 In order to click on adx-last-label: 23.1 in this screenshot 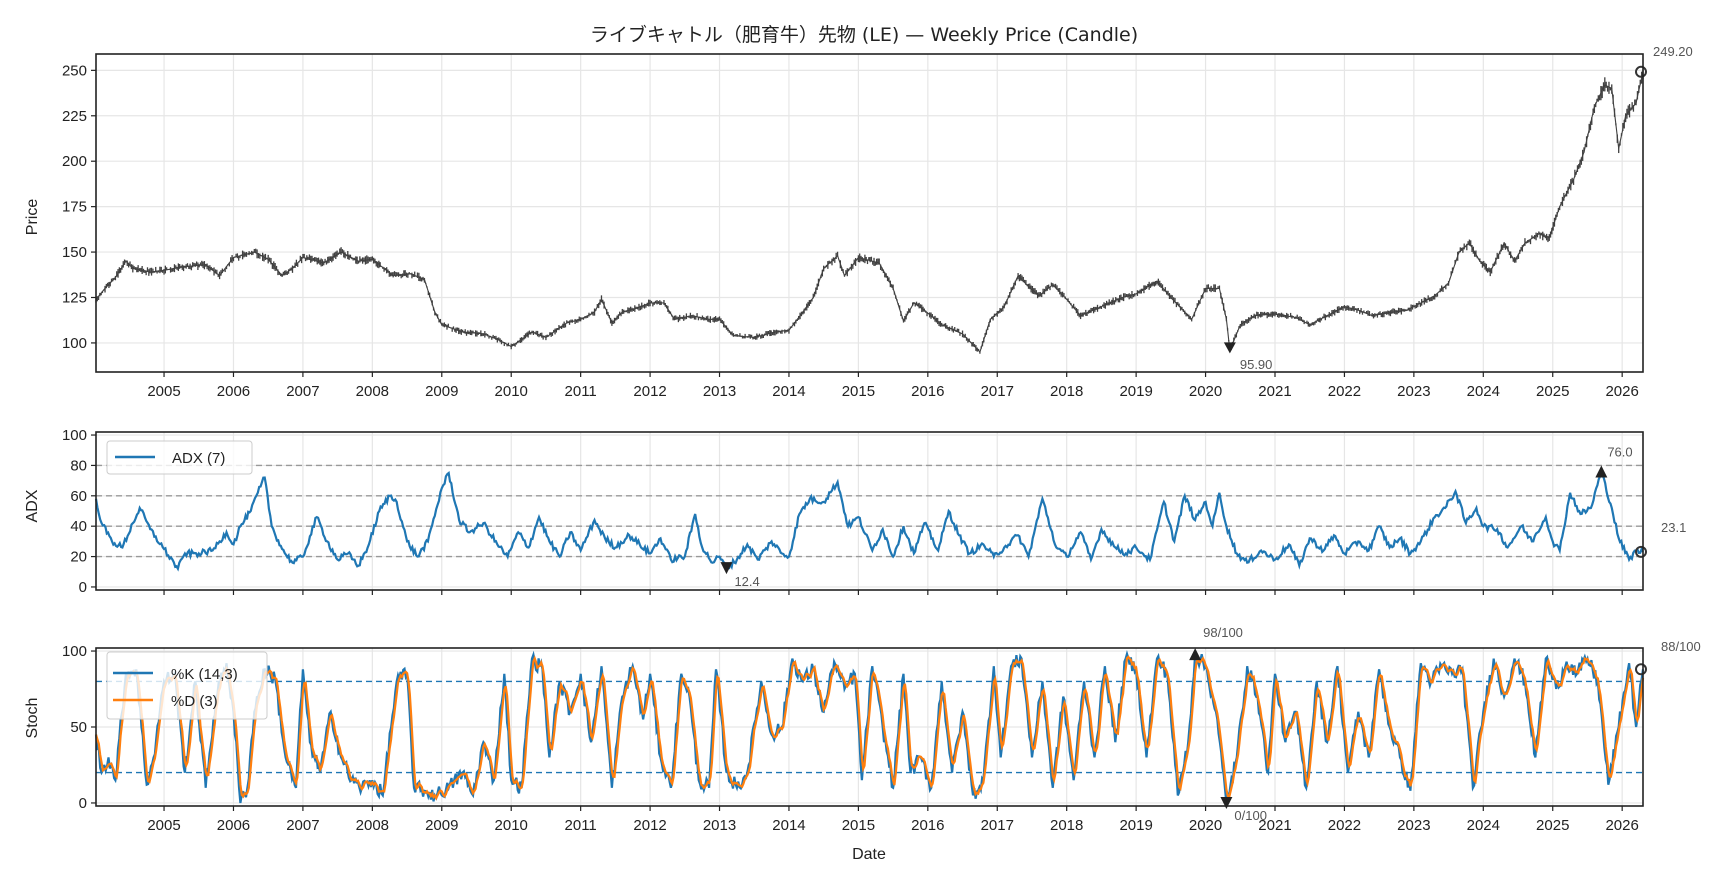, I will do `click(1673, 527)`.